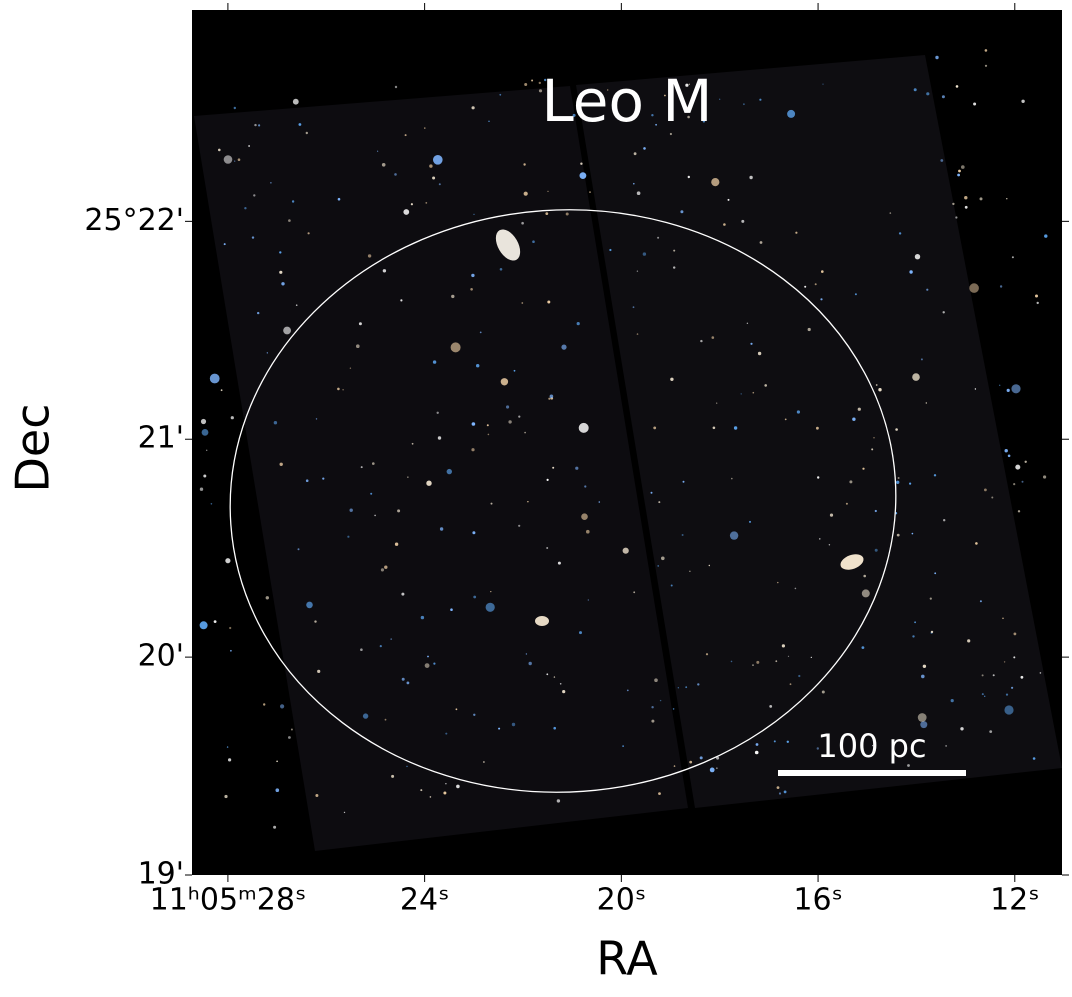  Describe the element at coordinates (134, 220) in the screenshot. I see `y-tick-label: 25°22'` at that location.